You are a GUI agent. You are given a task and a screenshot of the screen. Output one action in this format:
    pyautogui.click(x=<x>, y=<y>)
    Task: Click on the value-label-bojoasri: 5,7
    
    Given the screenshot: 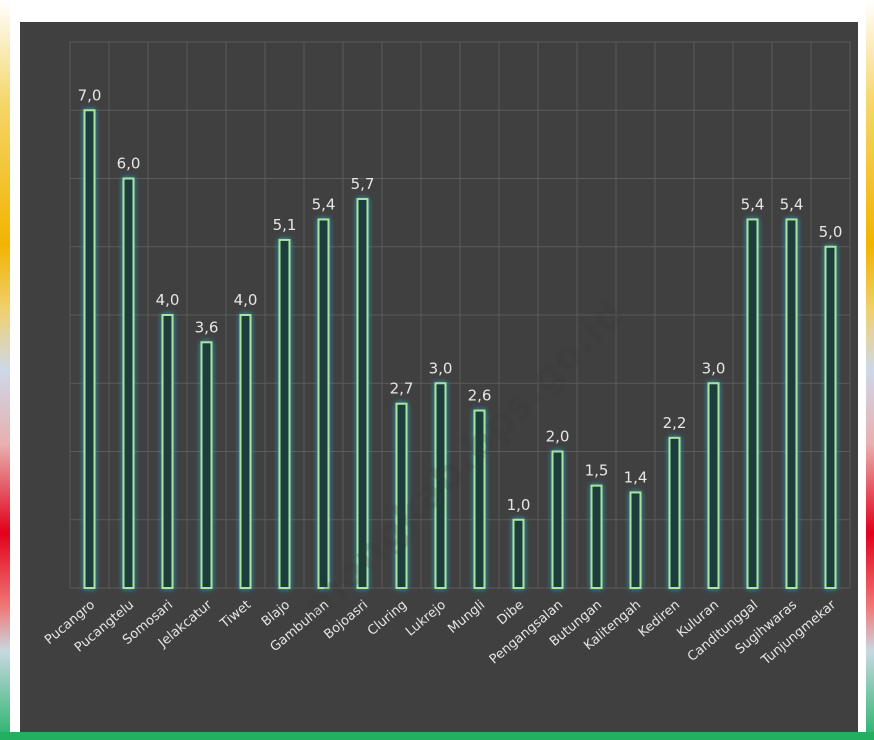 What is the action you would take?
    pyautogui.click(x=363, y=184)
    